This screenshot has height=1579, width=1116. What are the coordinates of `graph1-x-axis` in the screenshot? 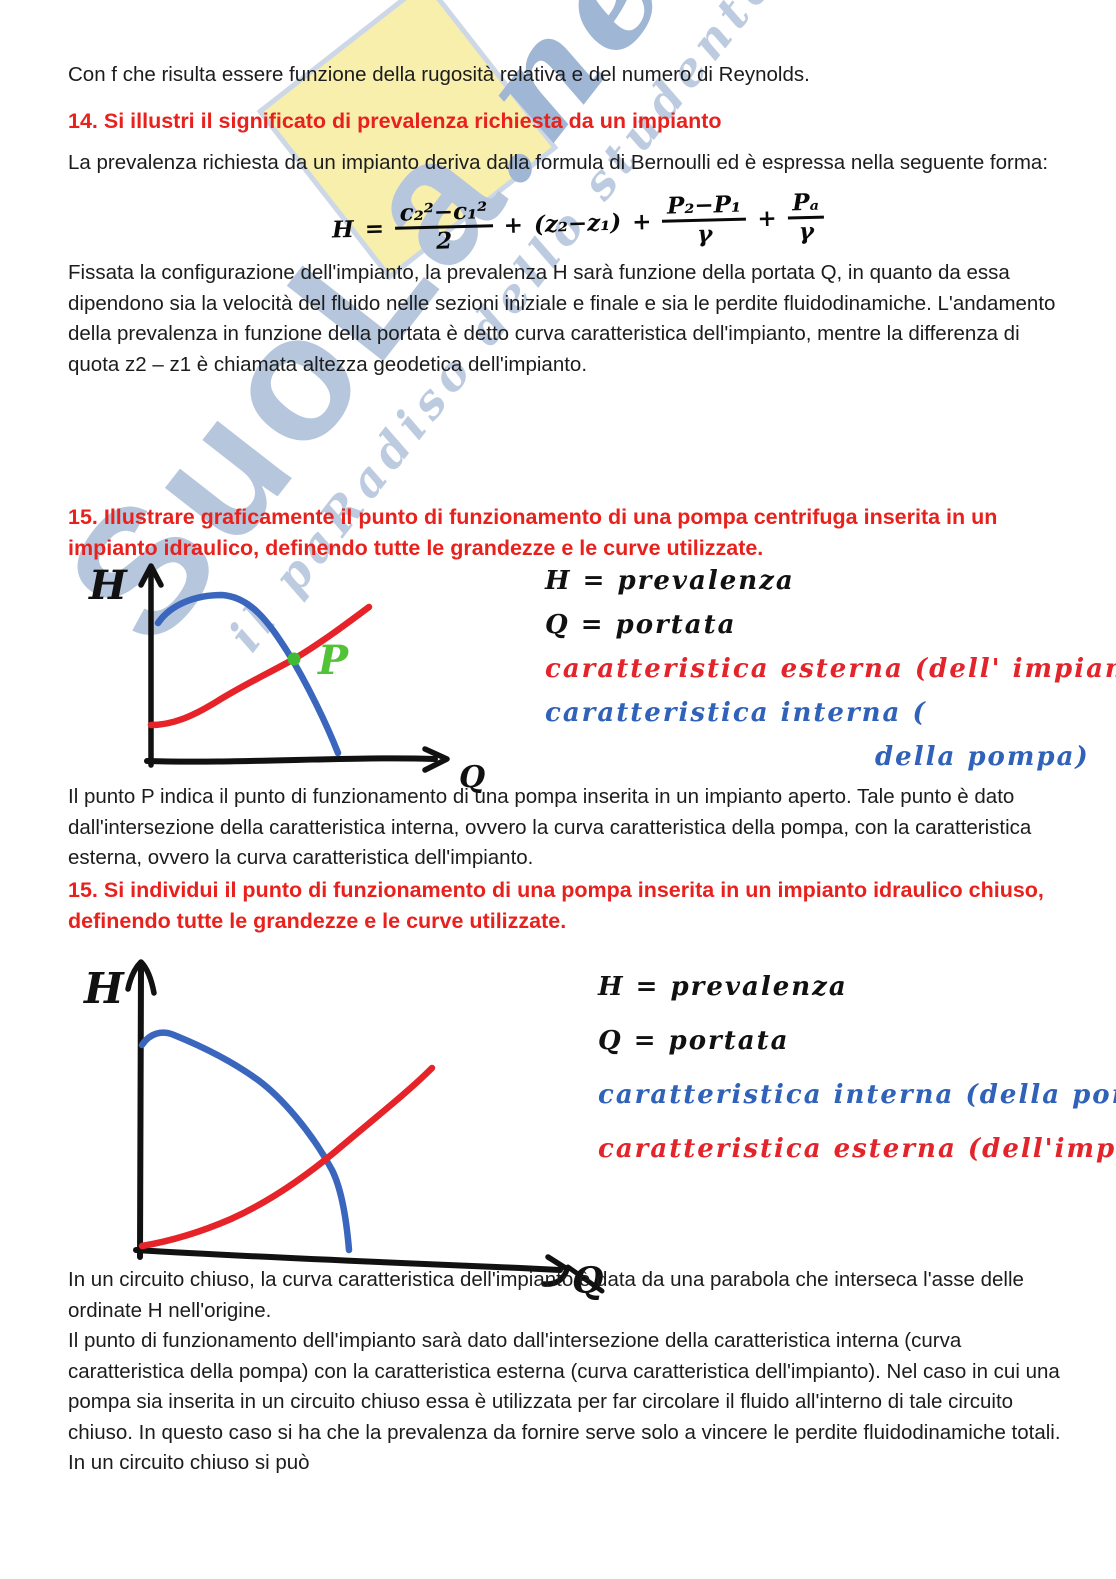 It's located at (291, 760).